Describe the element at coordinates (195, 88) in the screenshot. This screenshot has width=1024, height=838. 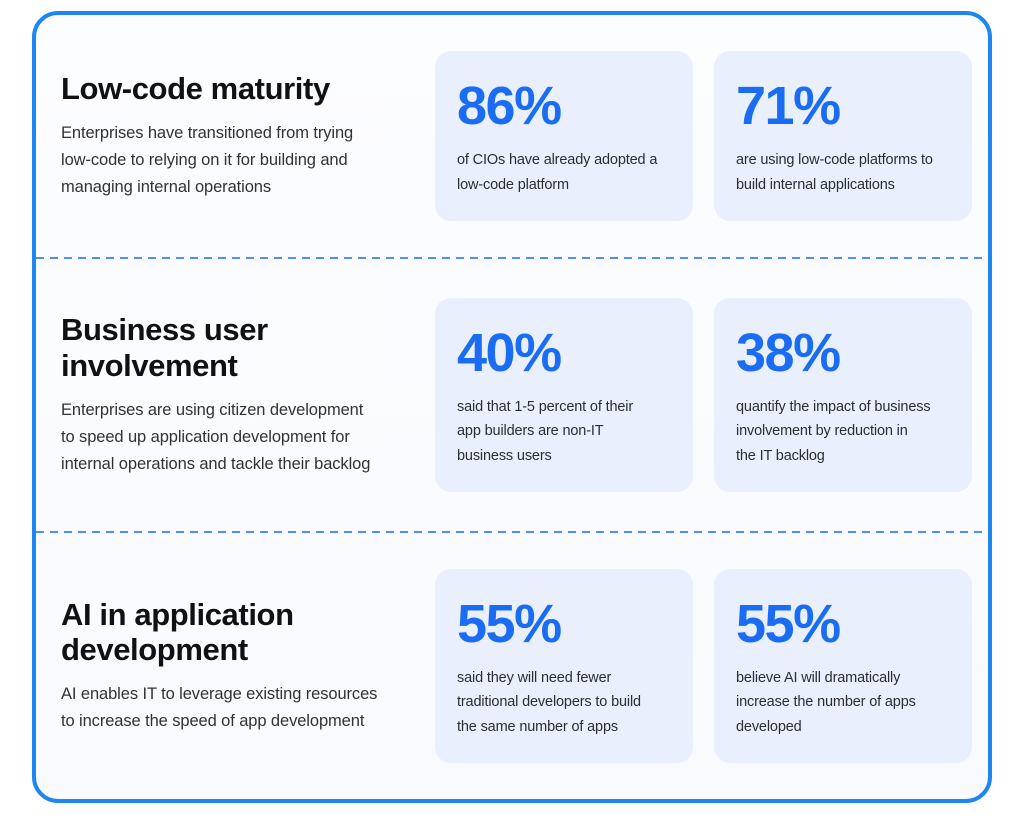
I see `section-title: Low-code maturity` at that location.